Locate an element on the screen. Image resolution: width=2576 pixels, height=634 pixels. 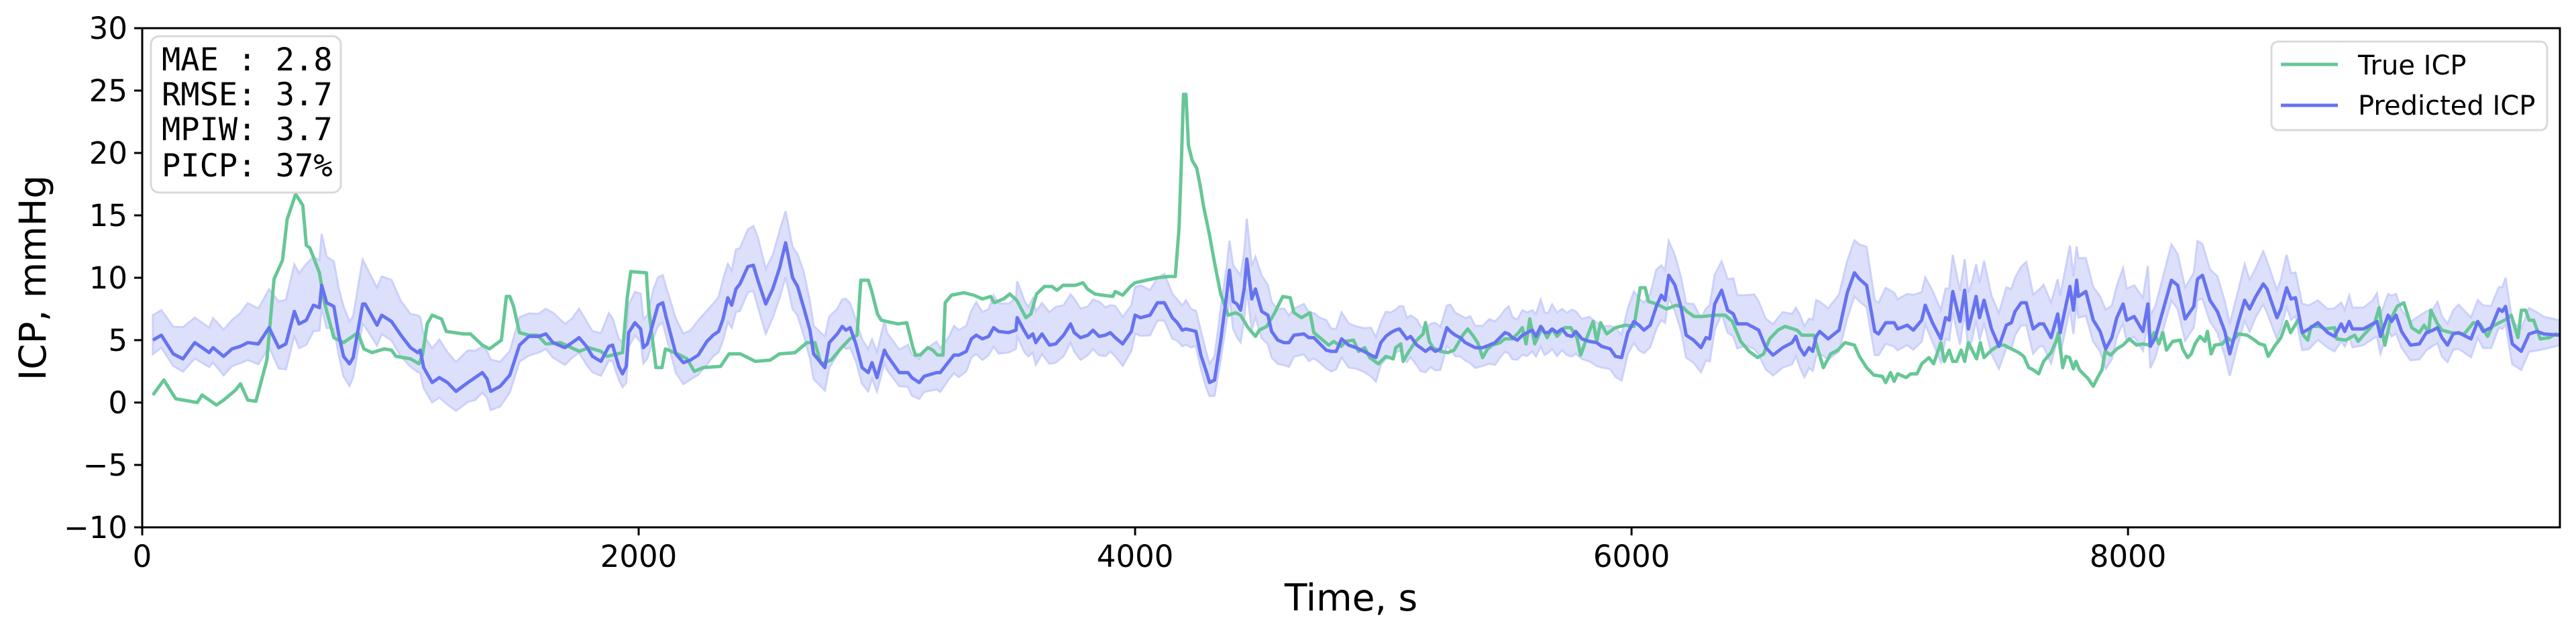
legend-frame is located at coordinates (2409, 85).